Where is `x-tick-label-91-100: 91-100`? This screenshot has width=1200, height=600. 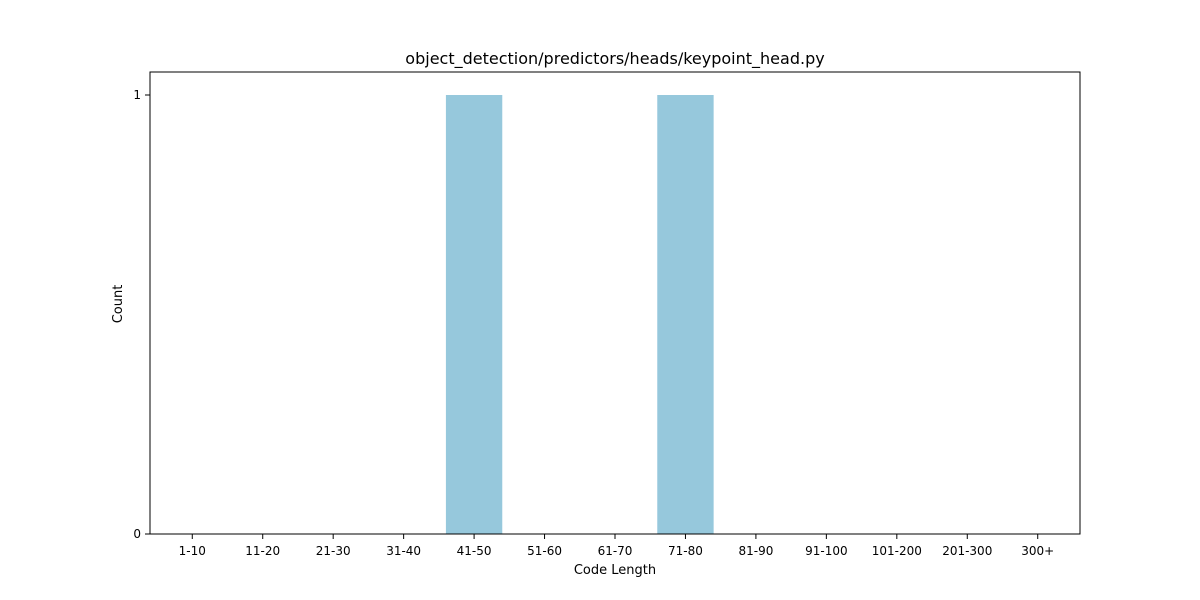
x-tick-label-91-100: 91-100 is located at coordinates (826, 551).